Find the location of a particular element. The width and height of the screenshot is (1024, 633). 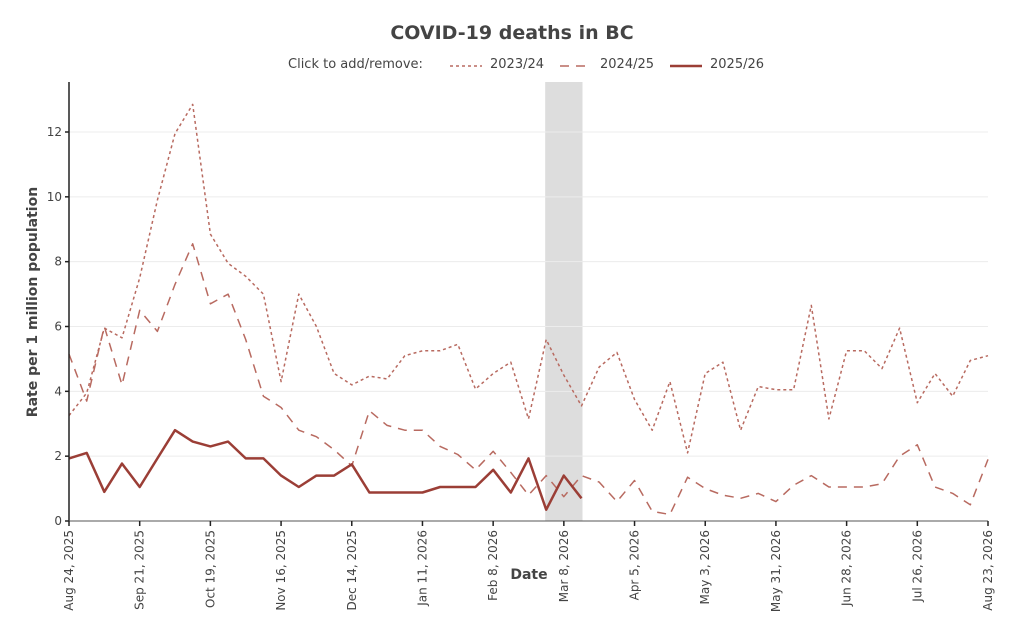

x-tick-label: Jun 28, 2026 is located at coordinates (847, 568).